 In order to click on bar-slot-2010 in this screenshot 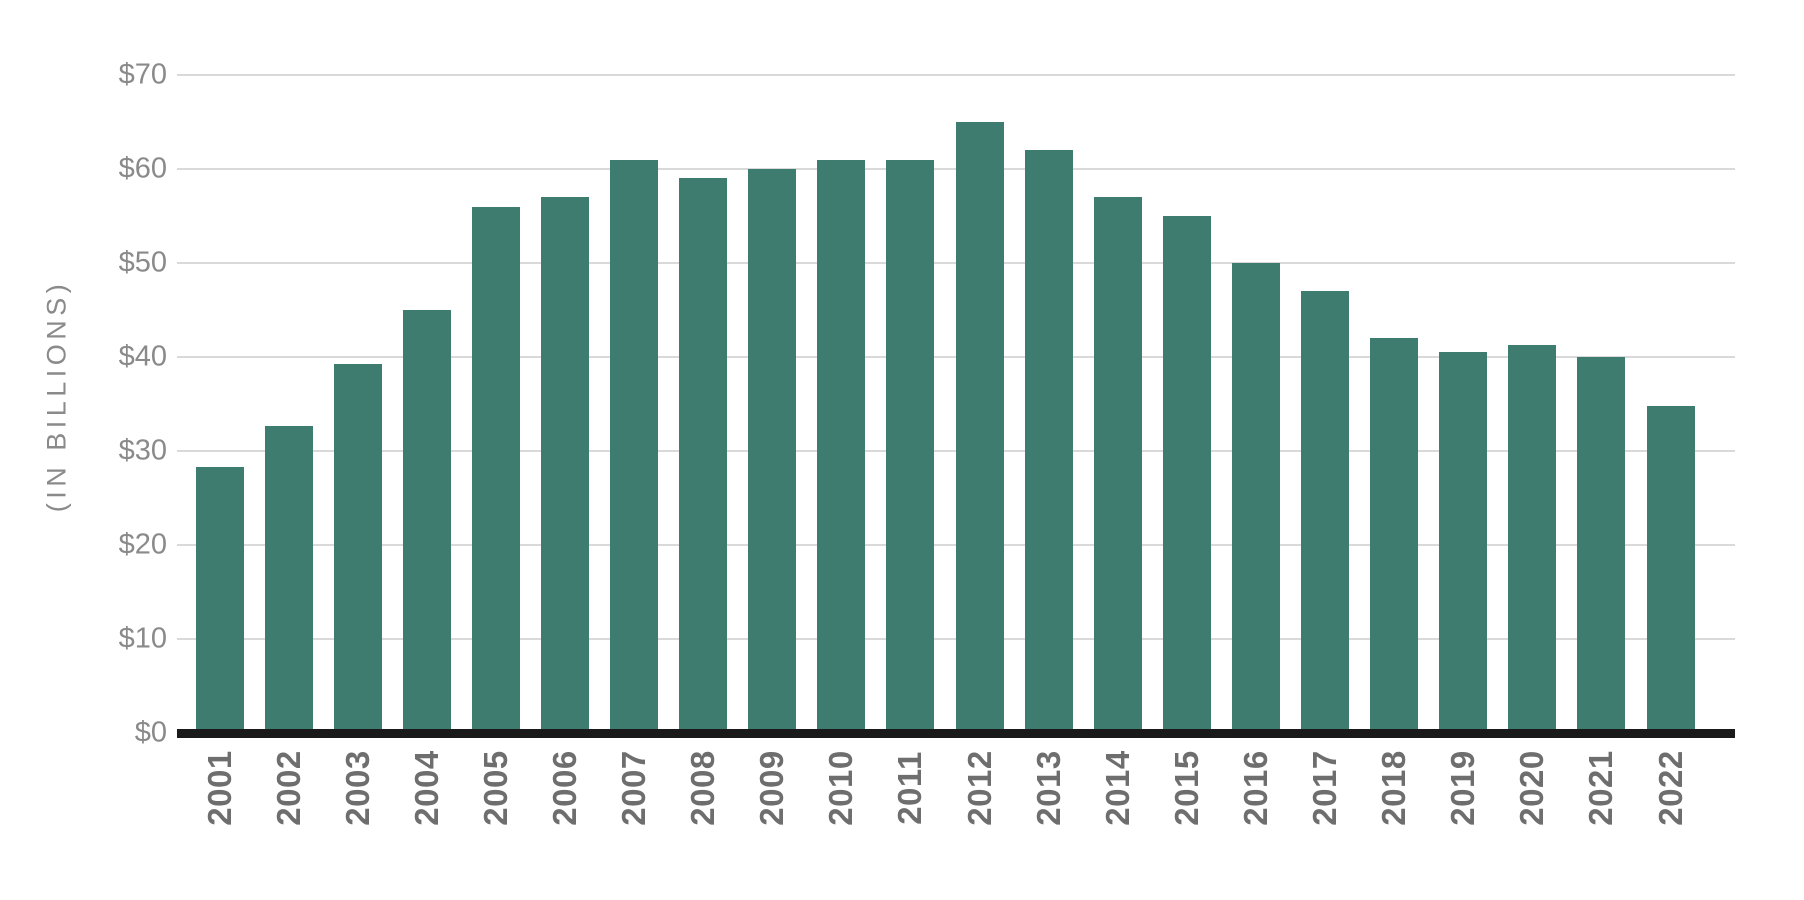, I will do `click(841, 404)`.